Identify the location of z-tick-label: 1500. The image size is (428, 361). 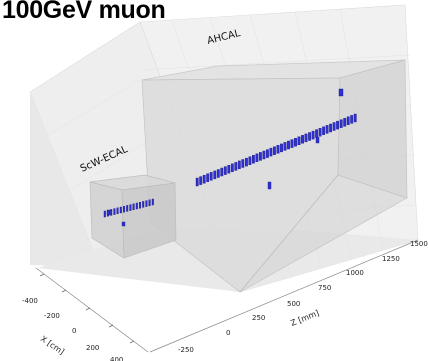
(419, 244).